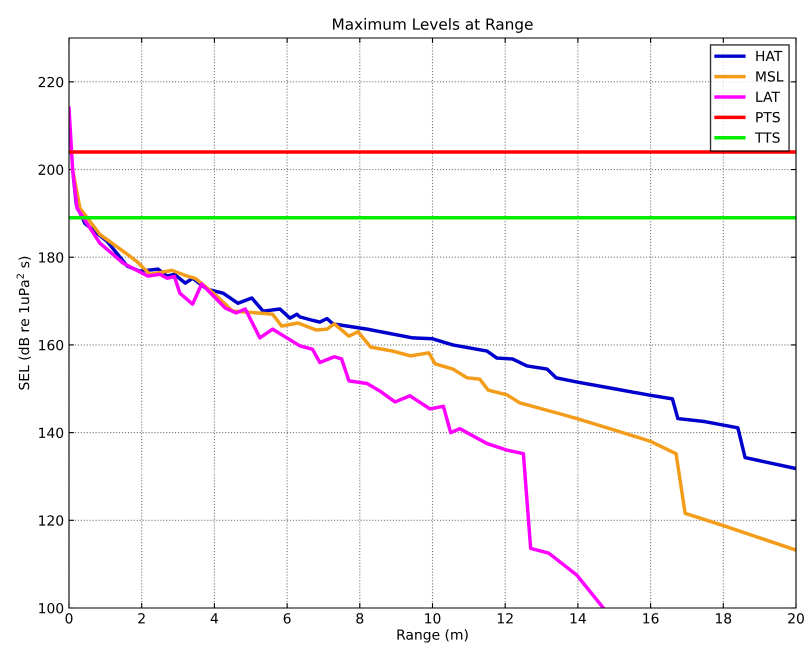 This screenshot has width=807, height=657. Describe the element at coordinates (23, 323) in the screenshot. I see `y-axis-title: SEL (dB re 1uPa$^{2}$ s)` at that location.